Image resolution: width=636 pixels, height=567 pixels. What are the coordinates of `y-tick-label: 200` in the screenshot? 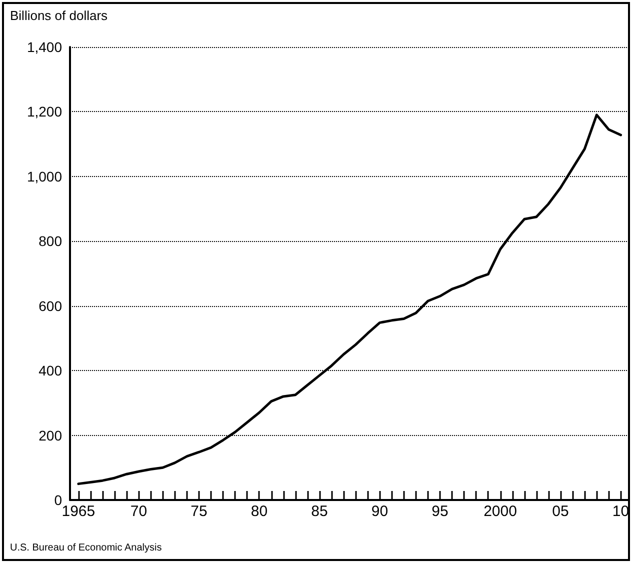 It's located at (50, 435).